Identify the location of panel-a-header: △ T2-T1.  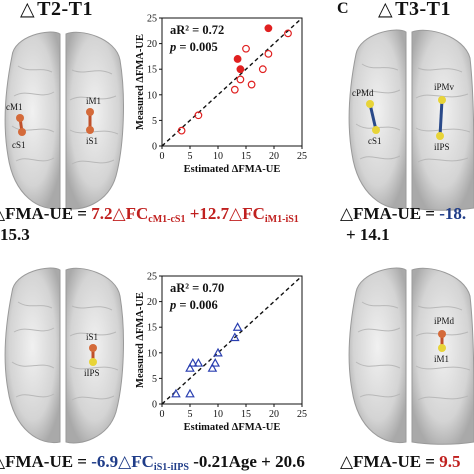
(56, 10).